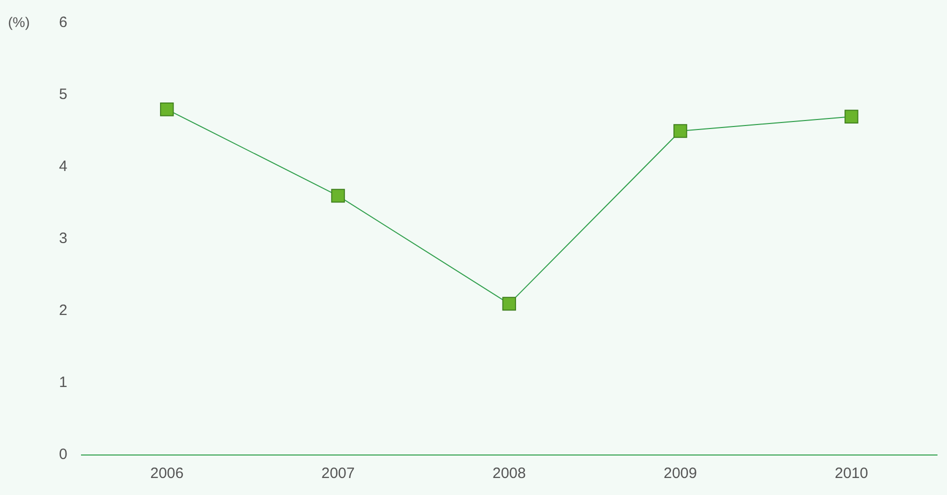  What do you see at coordinates (680, 473) in the screenshot?
I see `x-tick-label: 2009` at bounding box center [680, 473].